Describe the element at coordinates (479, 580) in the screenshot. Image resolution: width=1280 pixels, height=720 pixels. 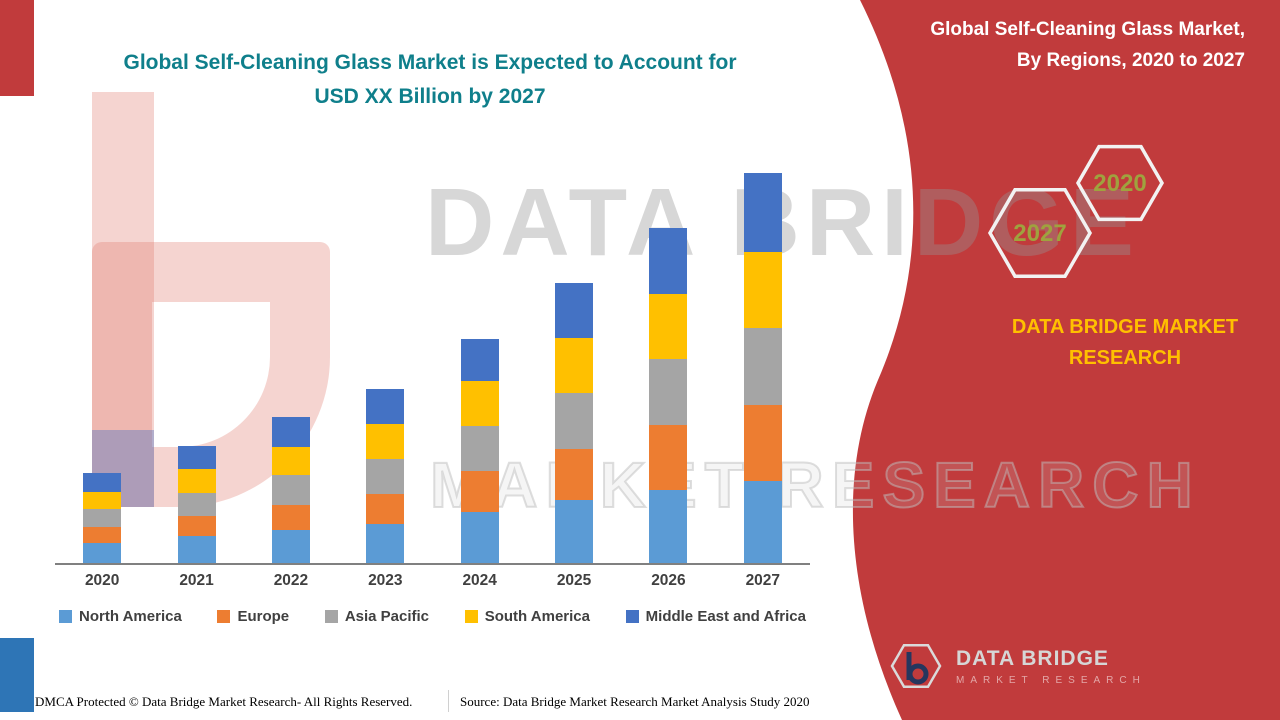
I see `x-tick-label-2024: 2024` at that location.